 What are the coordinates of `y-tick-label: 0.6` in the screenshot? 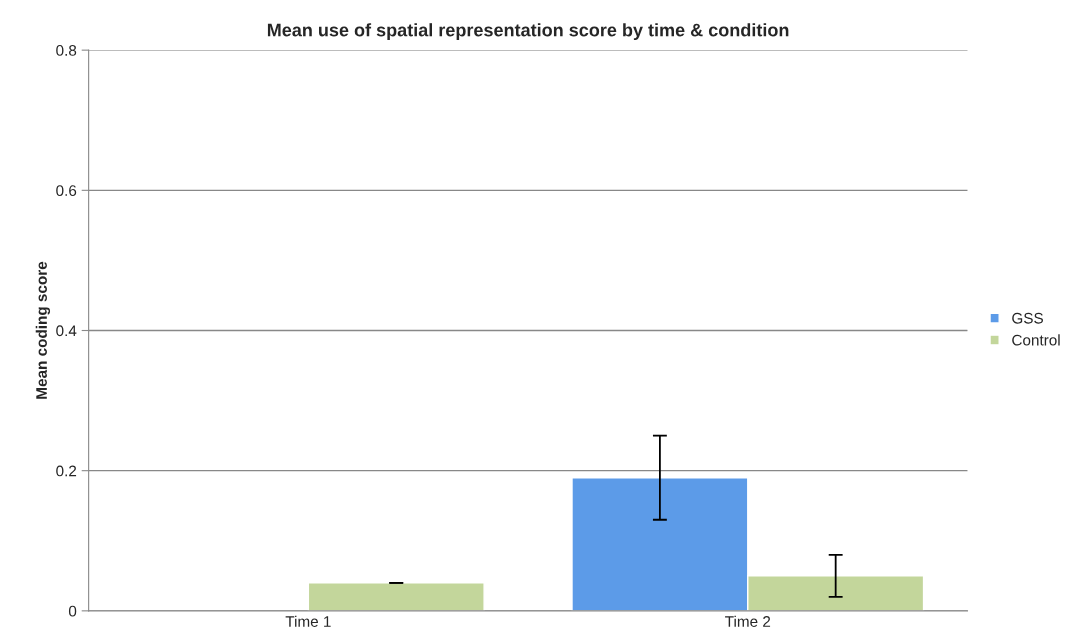 It's located at (66, 191).